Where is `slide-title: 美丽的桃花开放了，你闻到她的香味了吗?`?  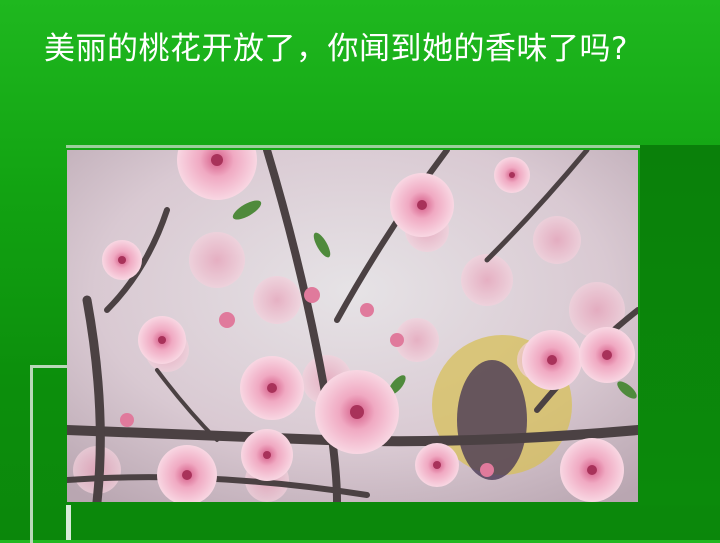
slide-title: 美丽的桃花开放了，你闻到她的香味了吗? is located at coordinates (336, 49).